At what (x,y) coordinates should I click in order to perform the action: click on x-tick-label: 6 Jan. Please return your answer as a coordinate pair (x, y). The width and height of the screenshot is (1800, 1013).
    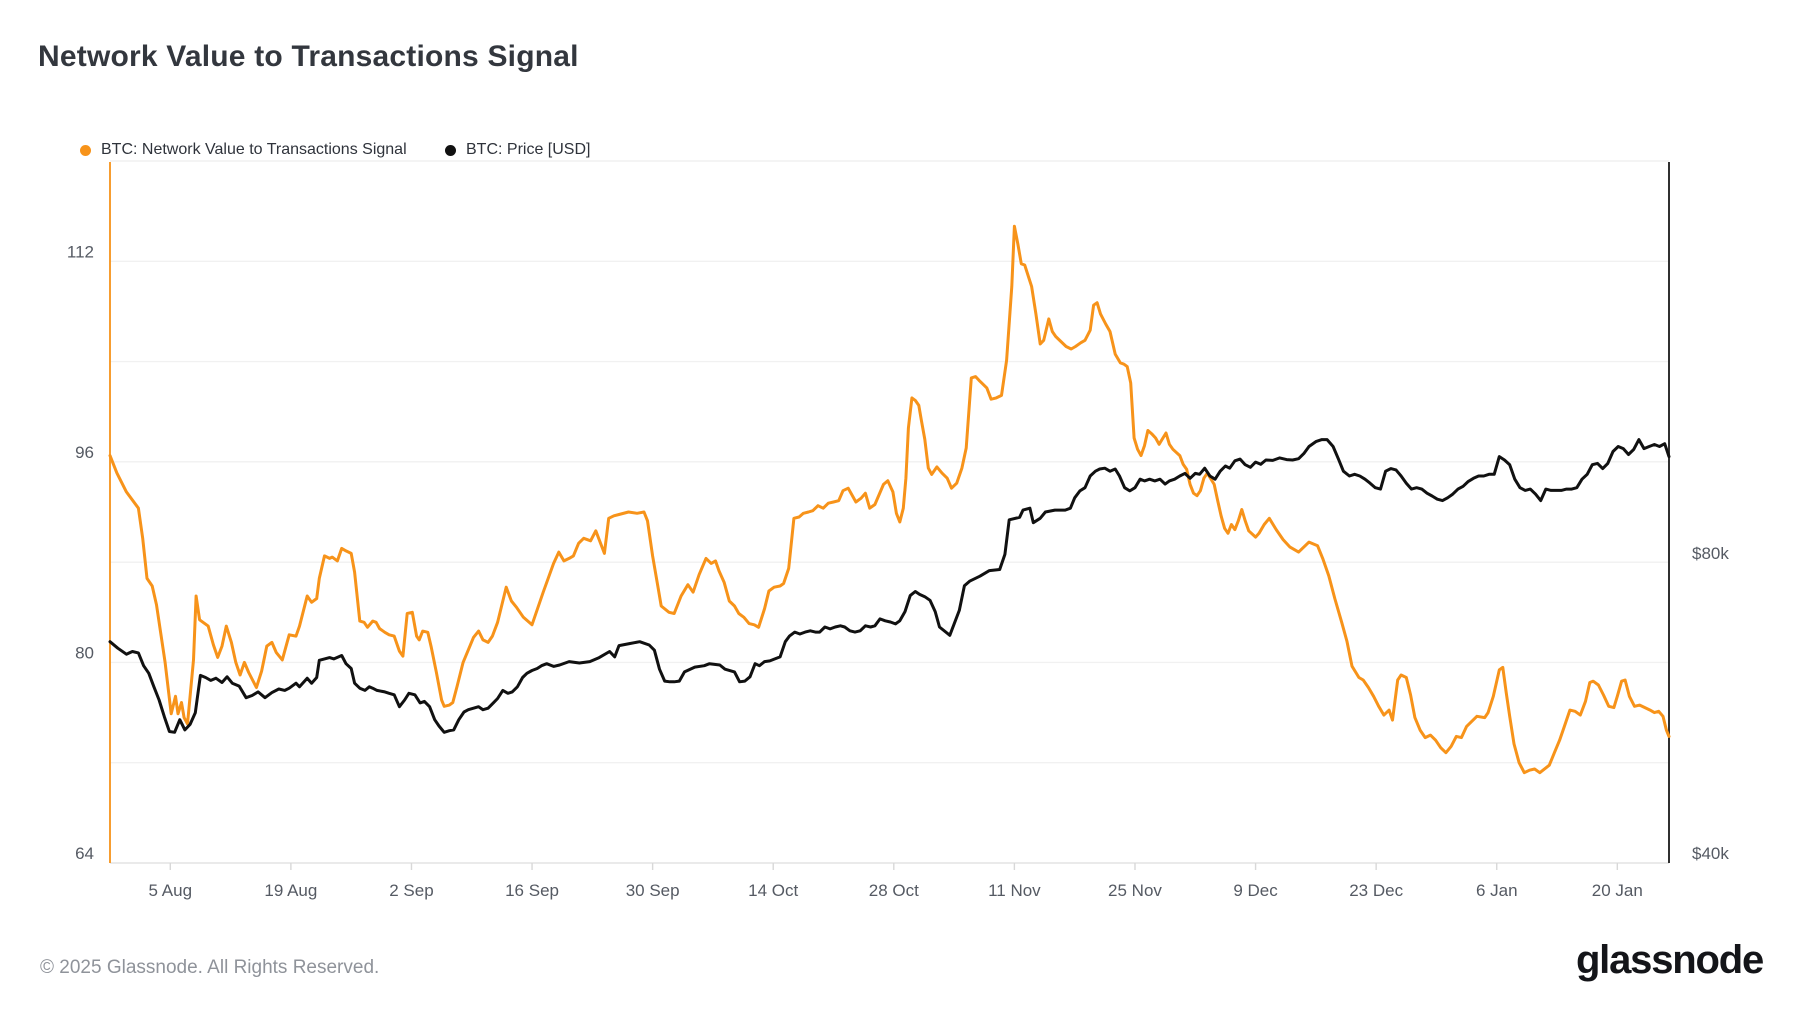
    Looking at the image, I should click on (1497, 890).